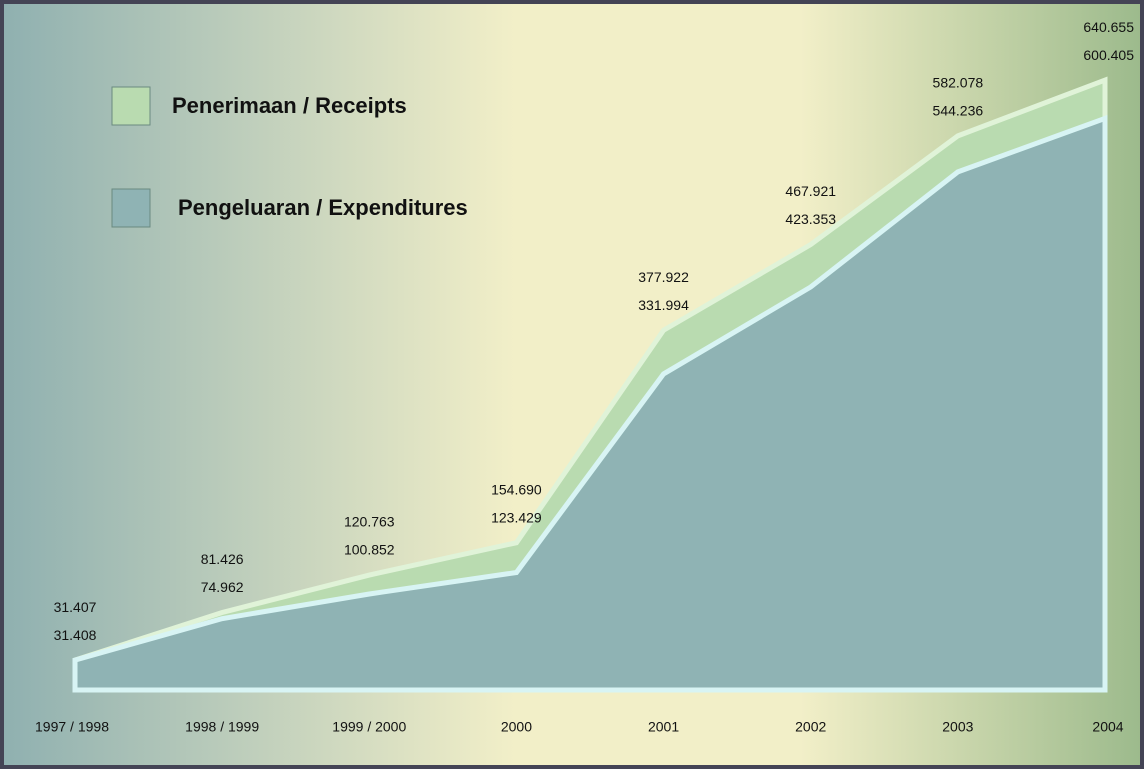  Describe the element at coordinates (663, 305) in the screenshot. I see `value-label: 331.994` at that location.